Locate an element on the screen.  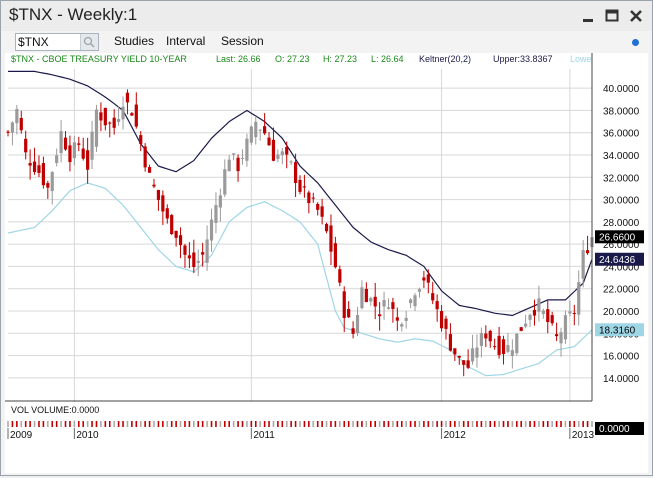
volume-pane: VOL VOLUME:0.0000 0.0000 is located at coordinates (326, 417).